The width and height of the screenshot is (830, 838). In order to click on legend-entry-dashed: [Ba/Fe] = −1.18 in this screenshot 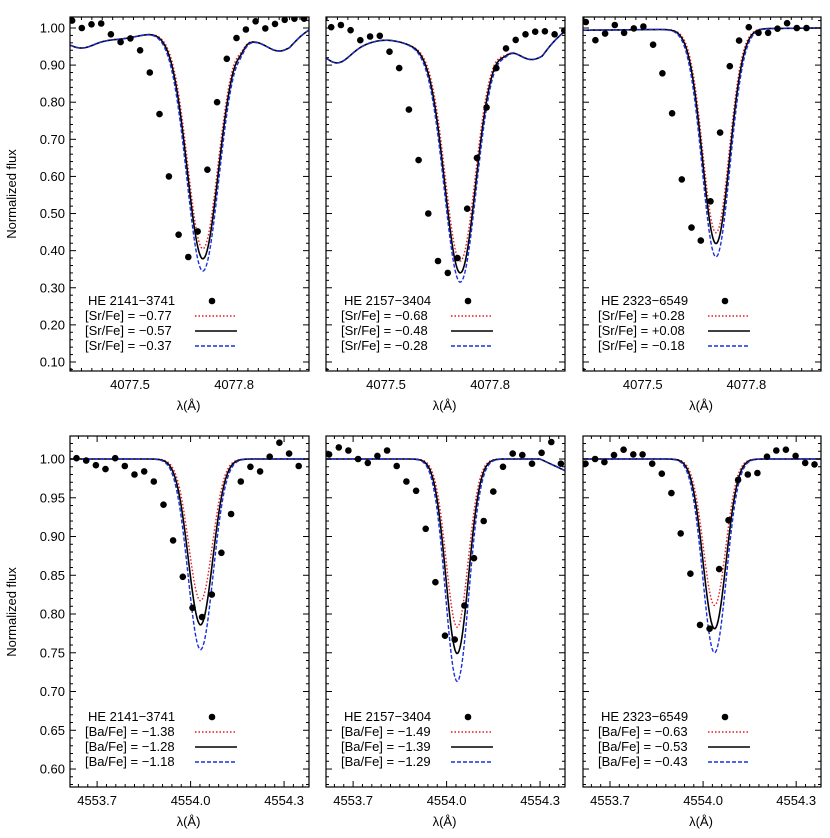, I will do `click(130, 761)`.